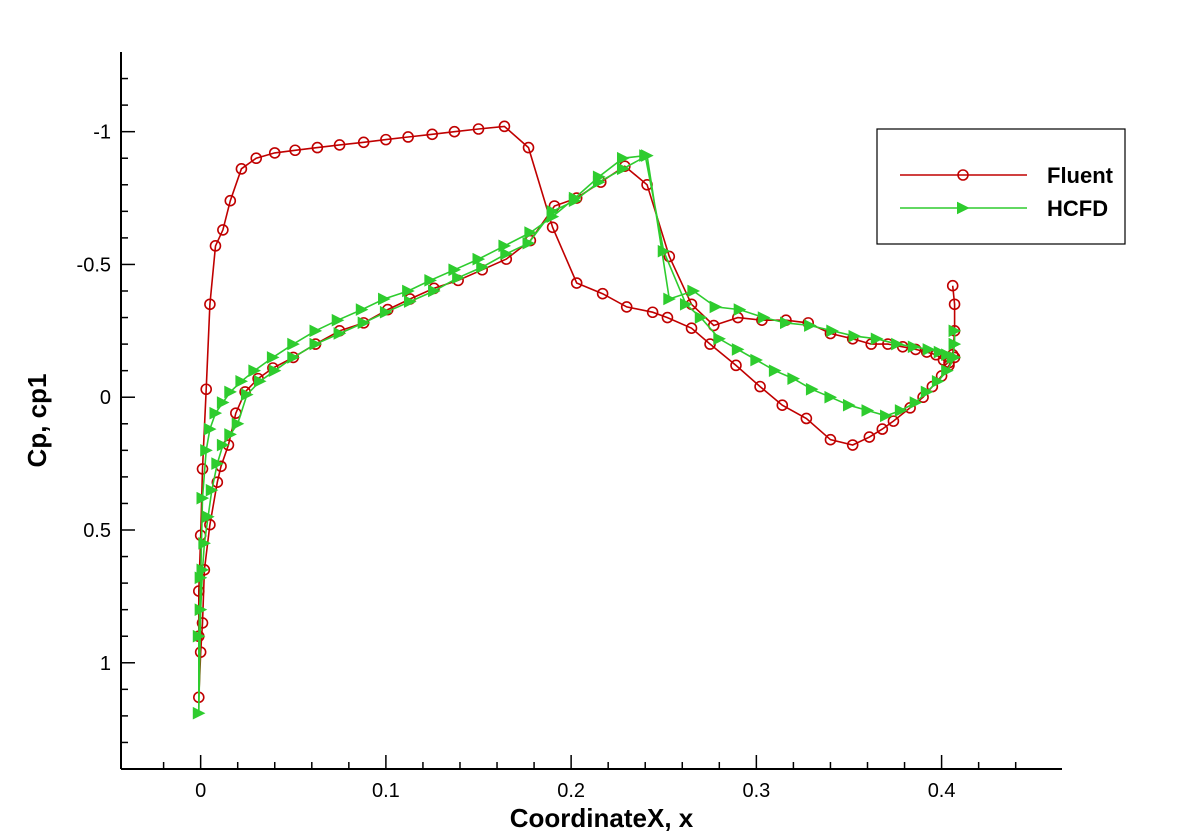 This screenshot has width=1189, height=834. Describe the element at coordinates (1001, 186) in the screenshot. I see `legend: Fluent HCFD` at that location.